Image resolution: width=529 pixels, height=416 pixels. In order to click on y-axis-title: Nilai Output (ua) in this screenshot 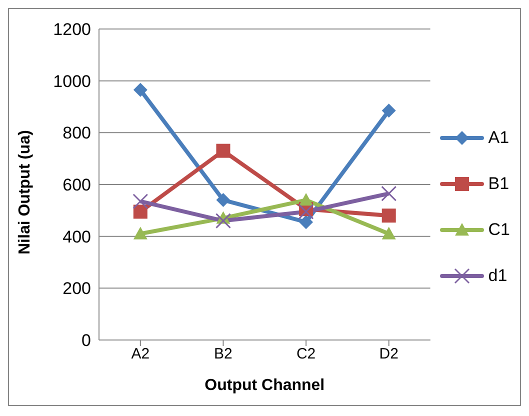, I will do `click(25, 192)`.